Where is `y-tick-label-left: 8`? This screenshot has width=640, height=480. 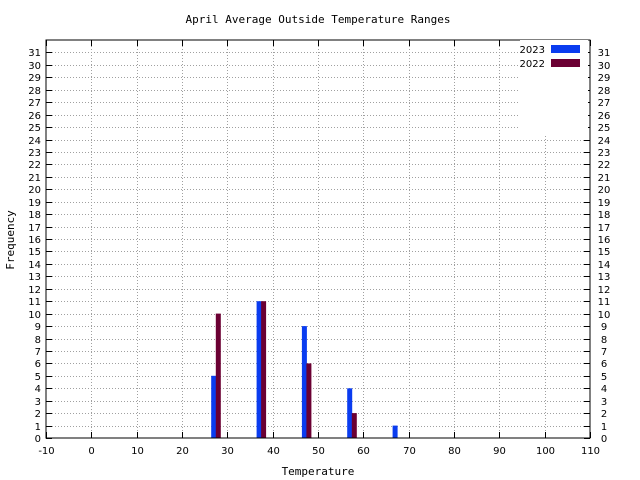
y-tick-label-left: 8 is located at coordinates (38, 340).